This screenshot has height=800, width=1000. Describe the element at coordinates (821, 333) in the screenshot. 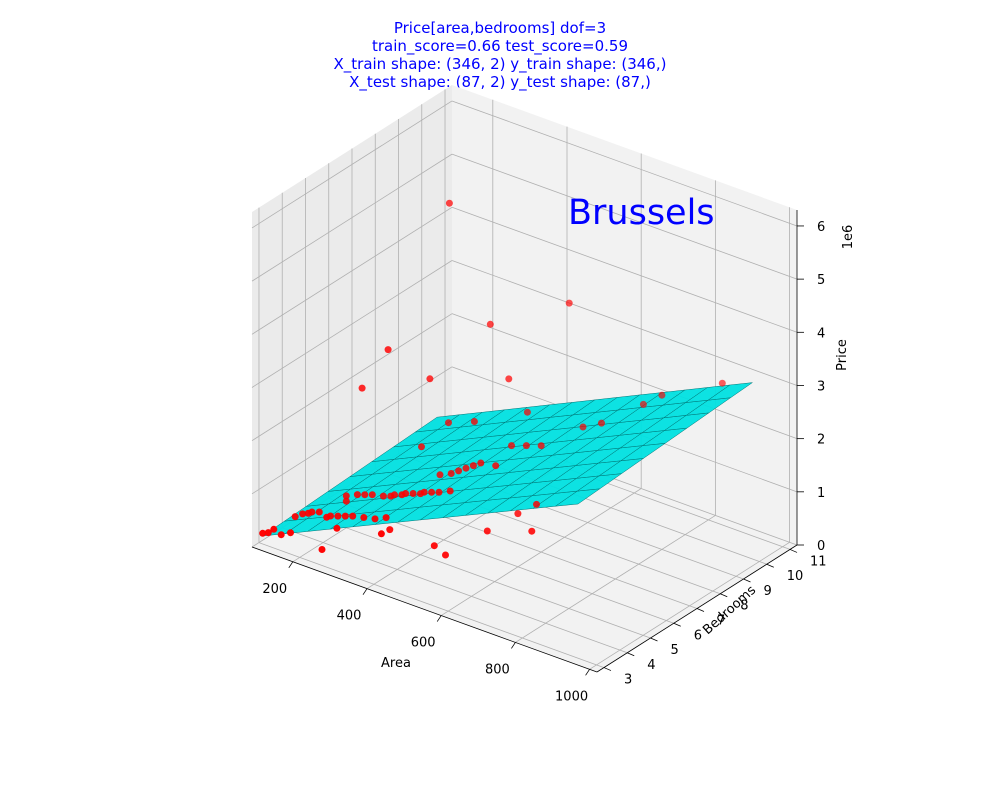

I see `z-tick-label: 4` at that location.